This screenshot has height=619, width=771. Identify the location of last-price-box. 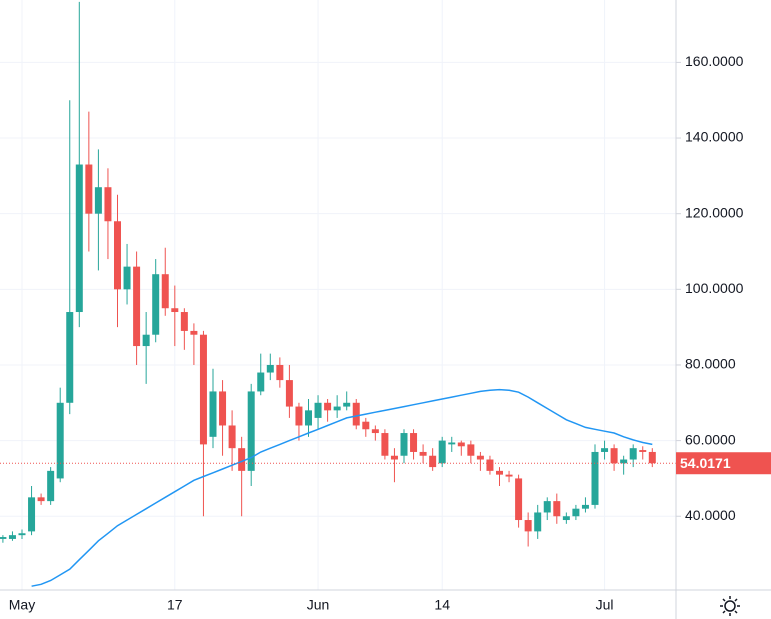
(723, 463).